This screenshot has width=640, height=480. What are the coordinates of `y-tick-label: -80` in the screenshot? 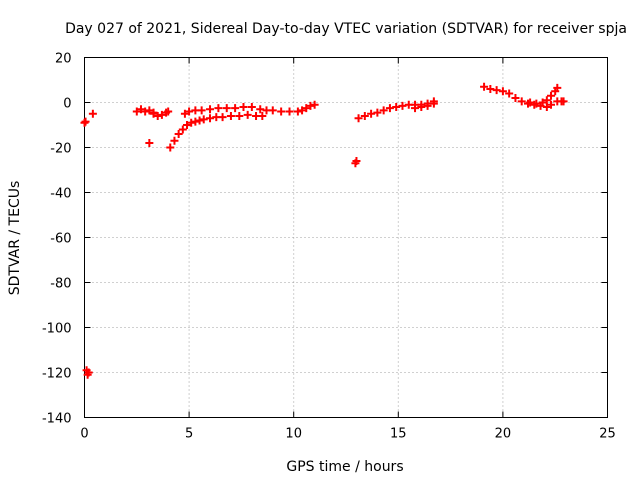 It's located at (60, 284).